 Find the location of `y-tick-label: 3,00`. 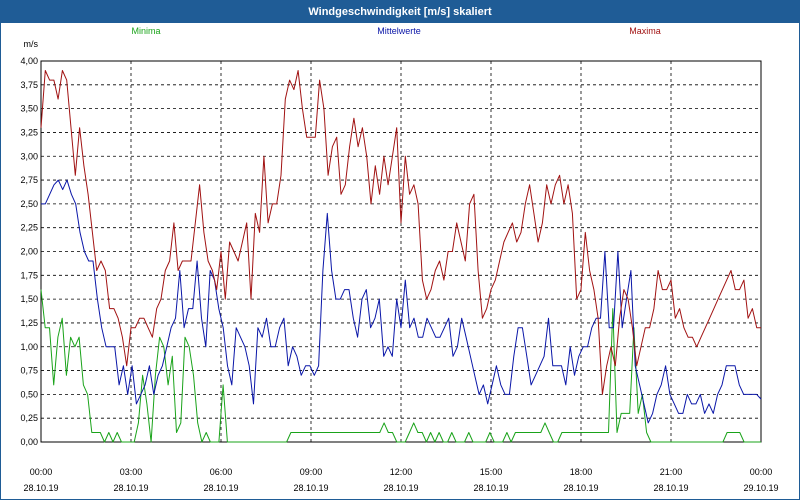

y-tick-label: 3,00 is located at coordinates (29, 156).